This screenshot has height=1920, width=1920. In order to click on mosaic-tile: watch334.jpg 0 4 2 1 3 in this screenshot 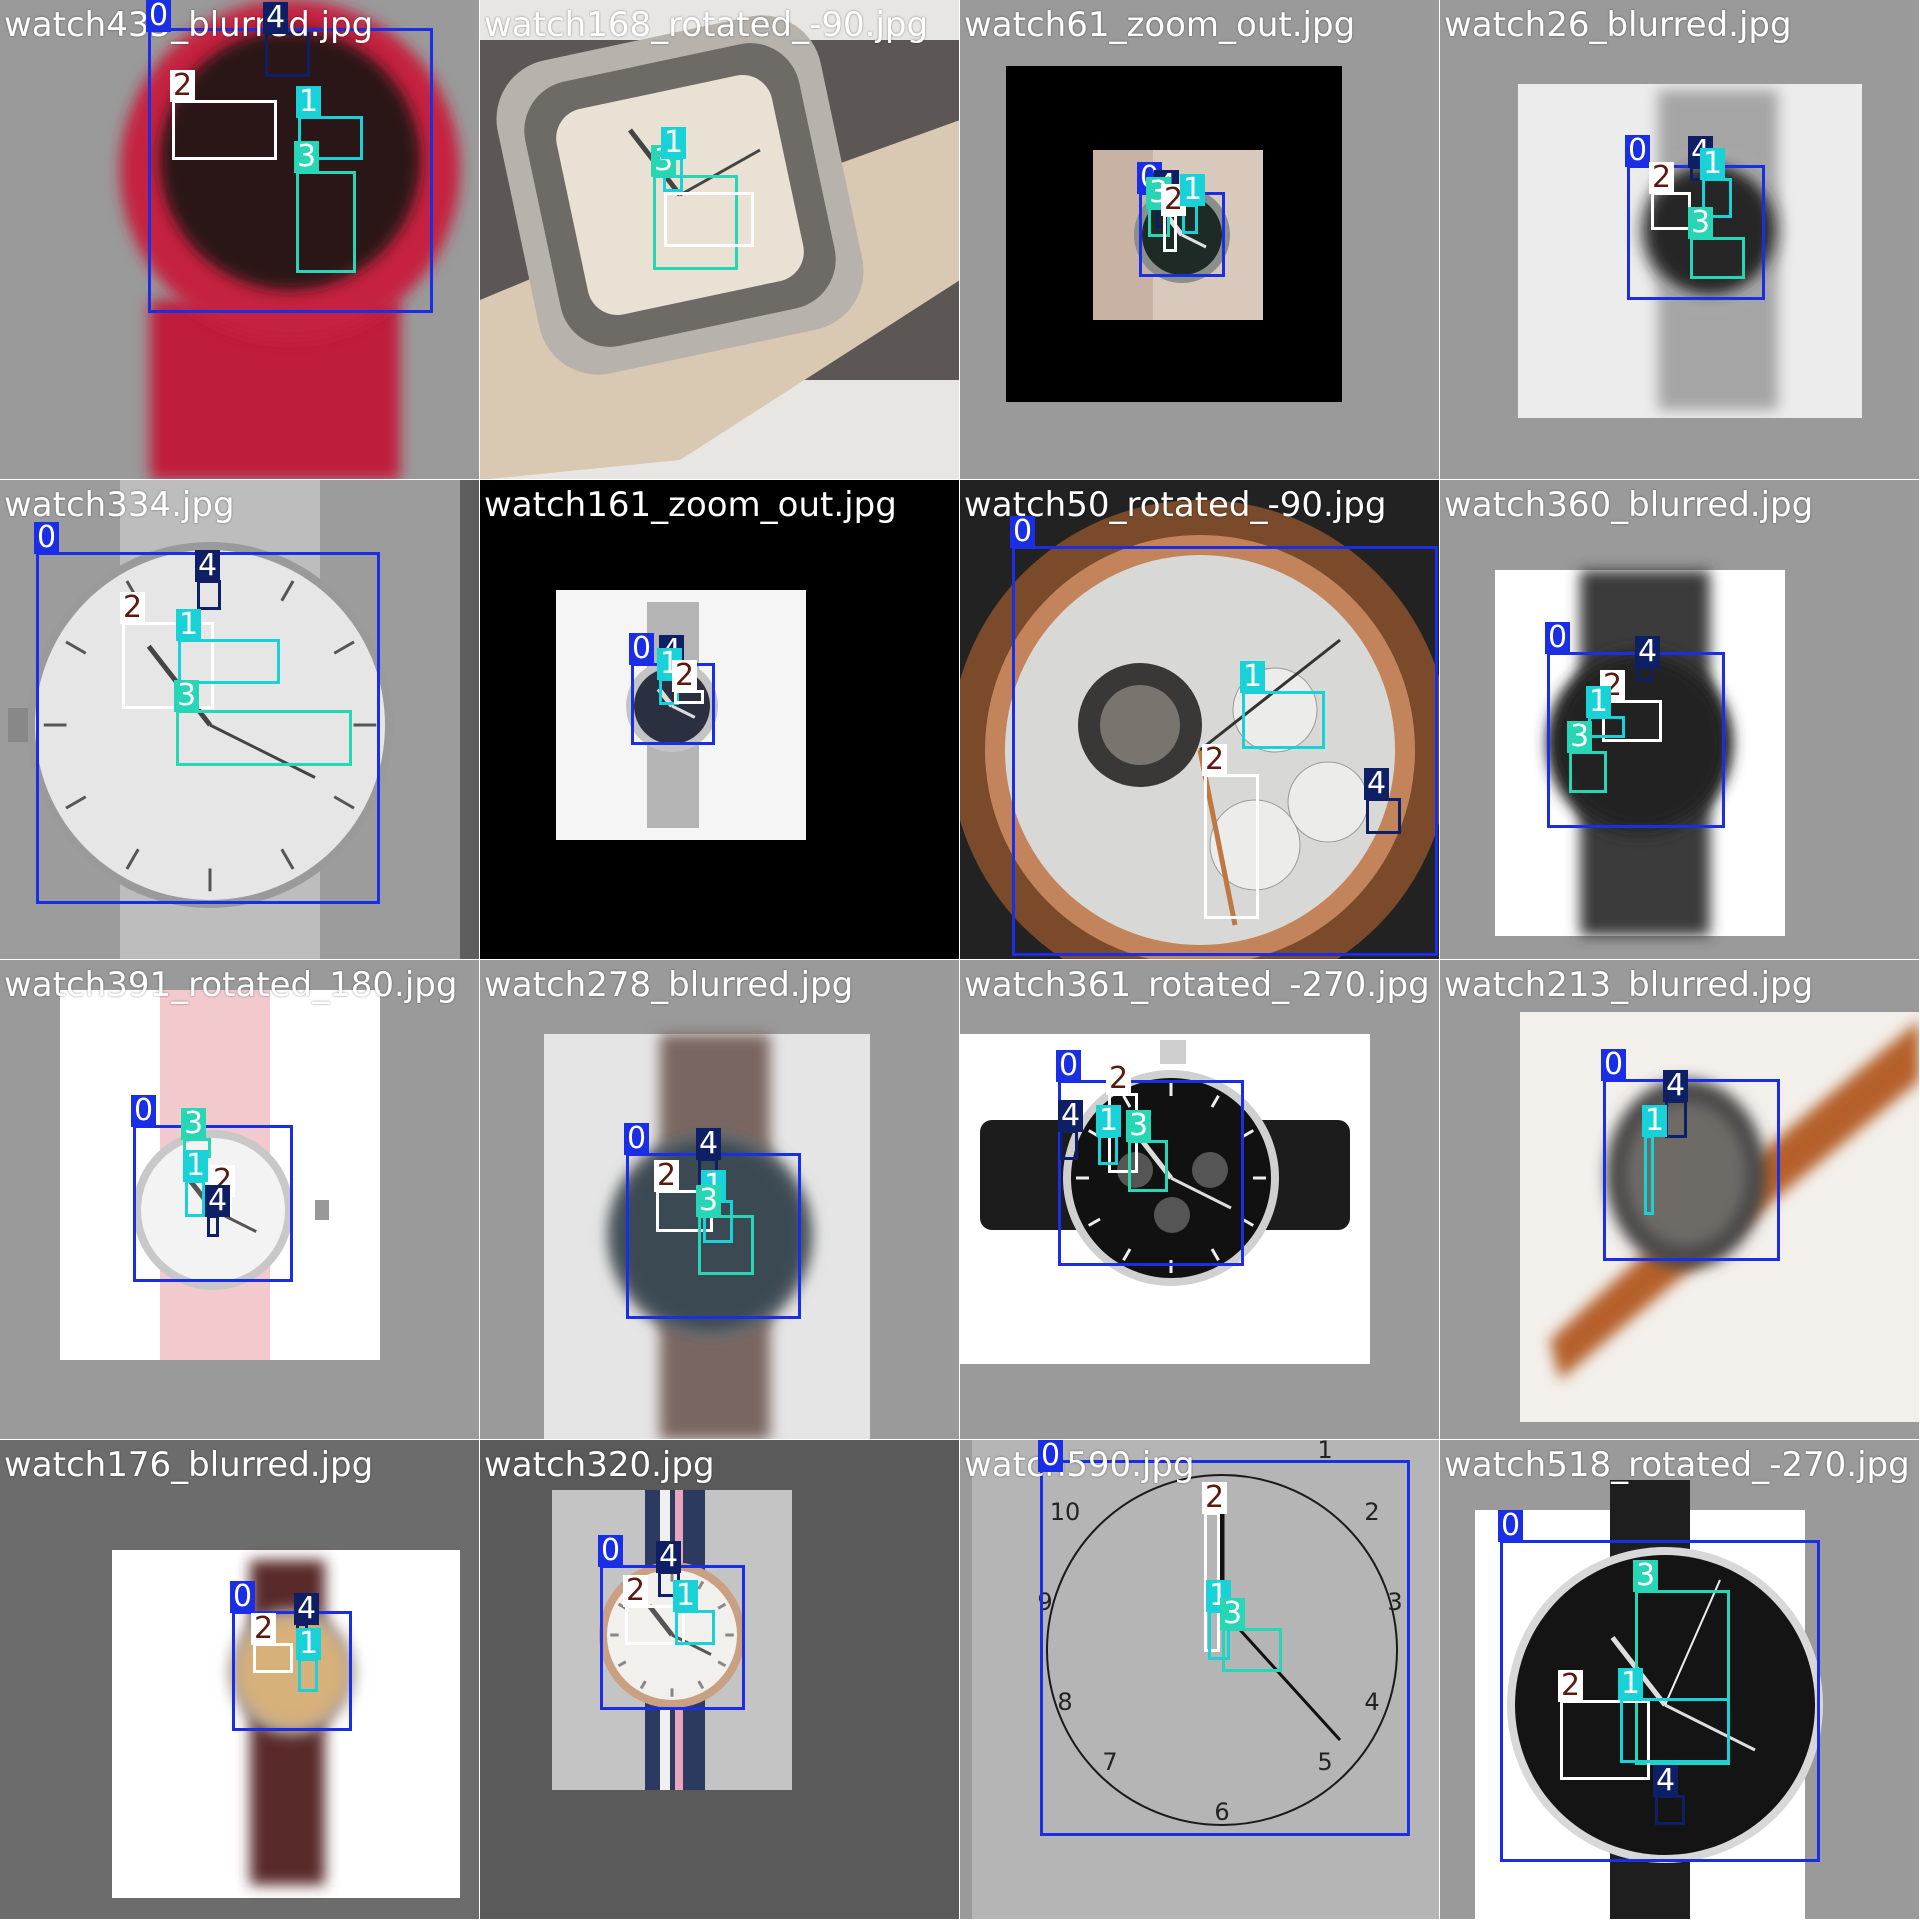, I will do `click(240, 720)`.